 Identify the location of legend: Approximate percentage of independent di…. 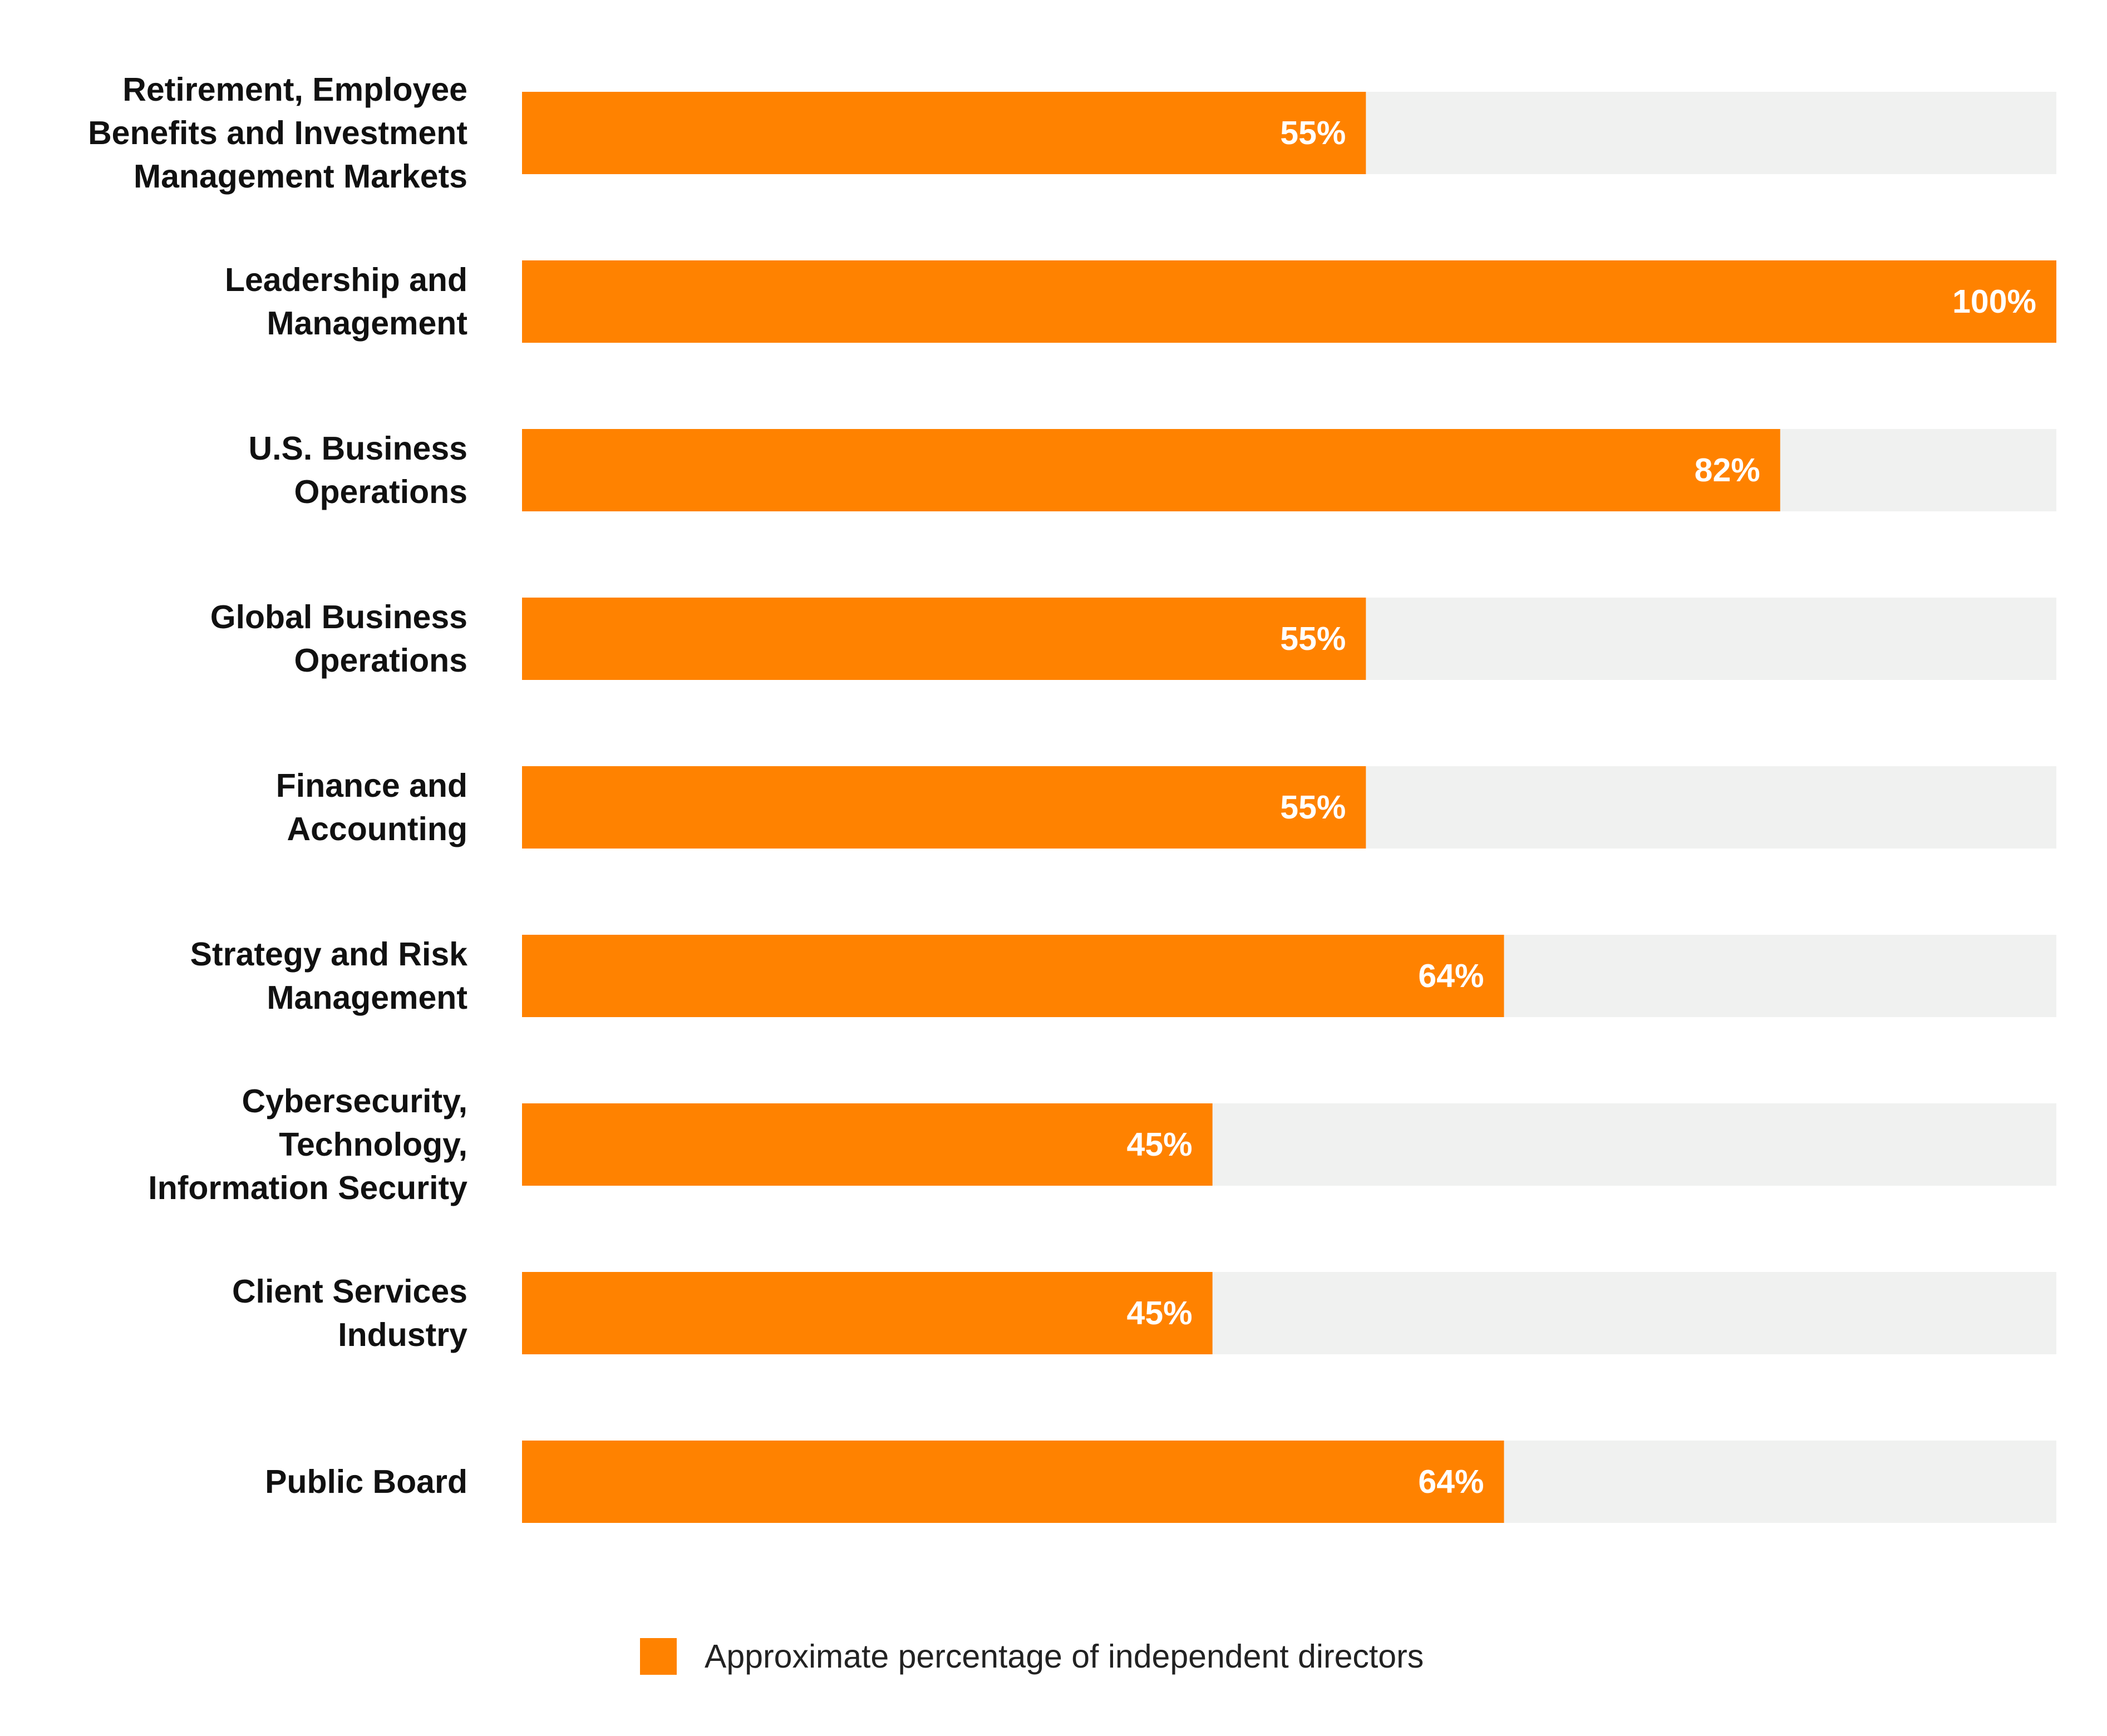
(1032, 1656).